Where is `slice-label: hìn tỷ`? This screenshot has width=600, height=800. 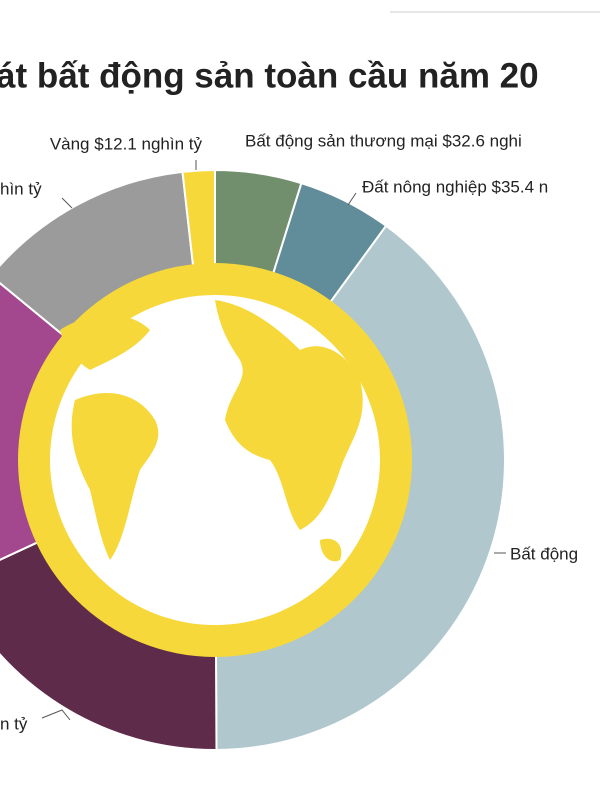
slice-label: hìn tỷ is located at coordinates (21, 188).